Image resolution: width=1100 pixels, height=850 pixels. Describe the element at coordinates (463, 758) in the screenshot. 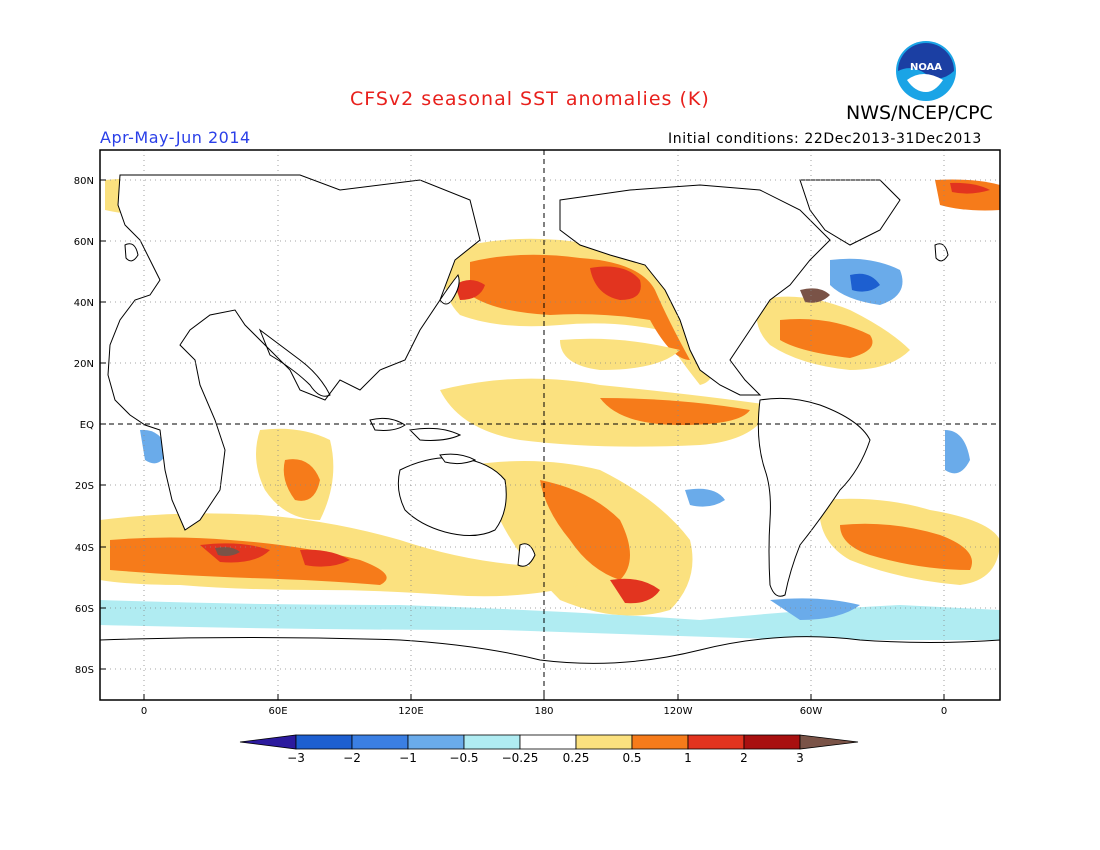

I see `colorbar-label: −0.5` at that location.